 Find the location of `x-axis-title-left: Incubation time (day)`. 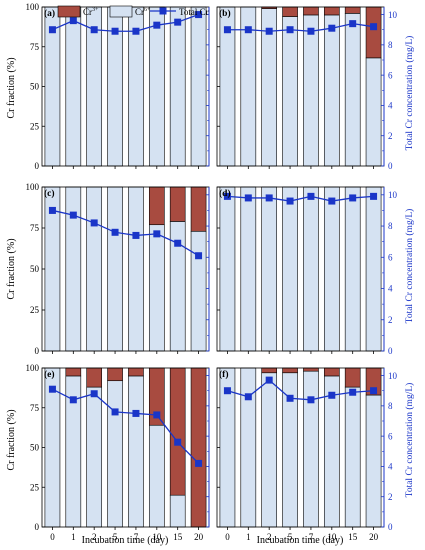

x-axis-title-left: Incubation time (day) is located at coordinates (125, 540).